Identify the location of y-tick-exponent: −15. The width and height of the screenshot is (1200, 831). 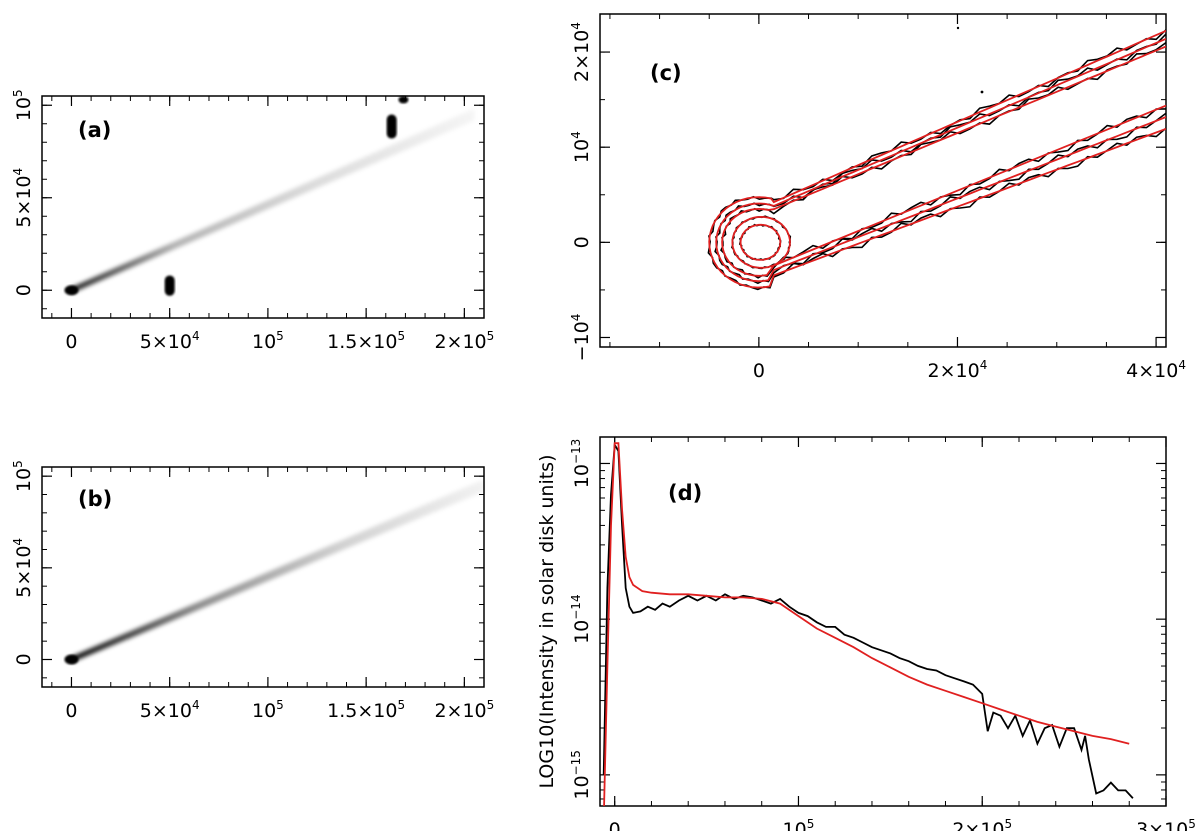
(576, 762).